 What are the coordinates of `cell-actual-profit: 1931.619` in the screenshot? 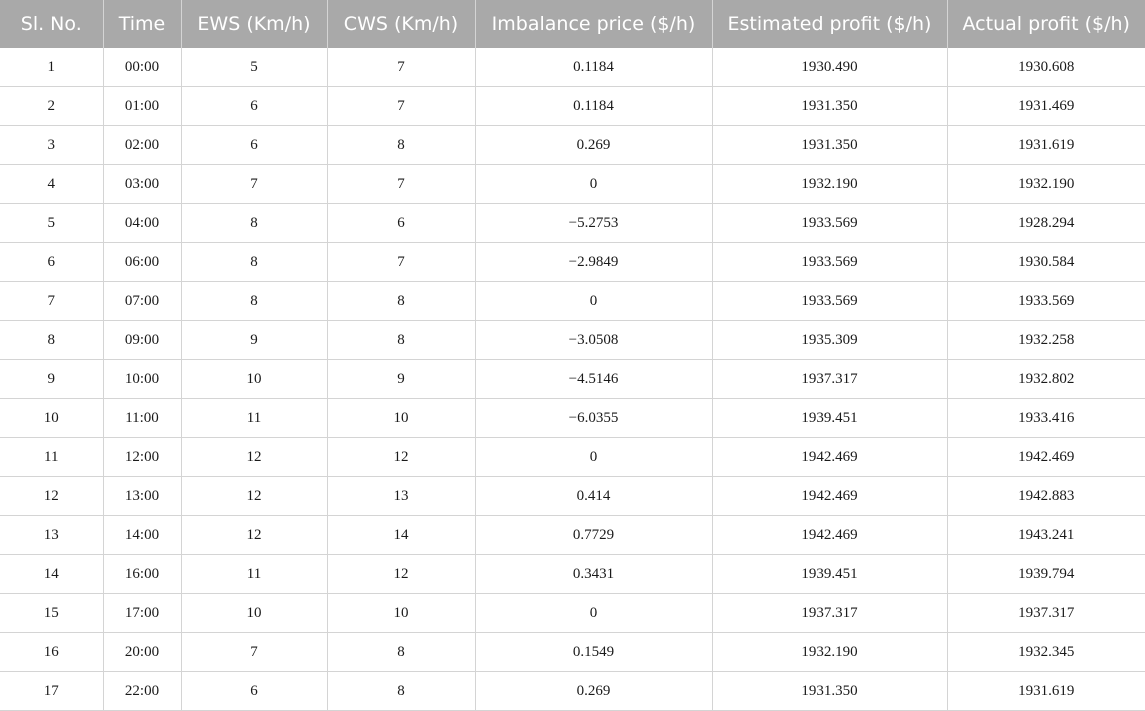 It's located at (1046, 691).